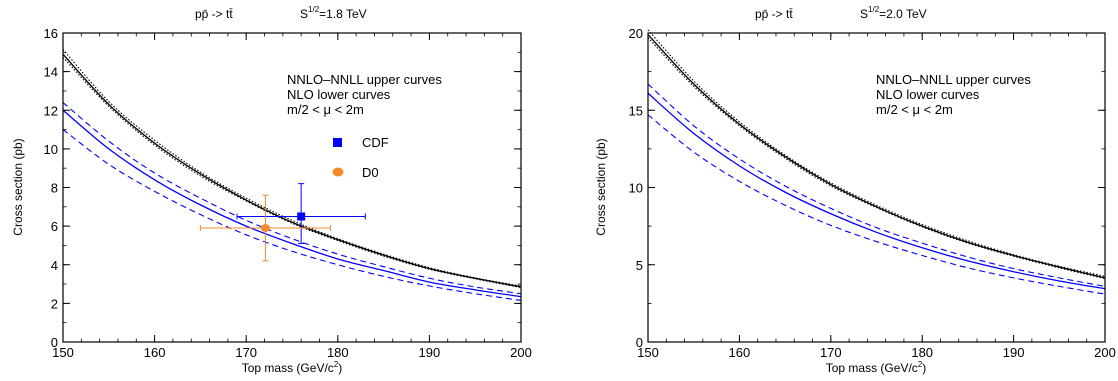 This screenshot has width=1118, height=381. I want to click on left-x-tick-label: 170, so click(246, 352).